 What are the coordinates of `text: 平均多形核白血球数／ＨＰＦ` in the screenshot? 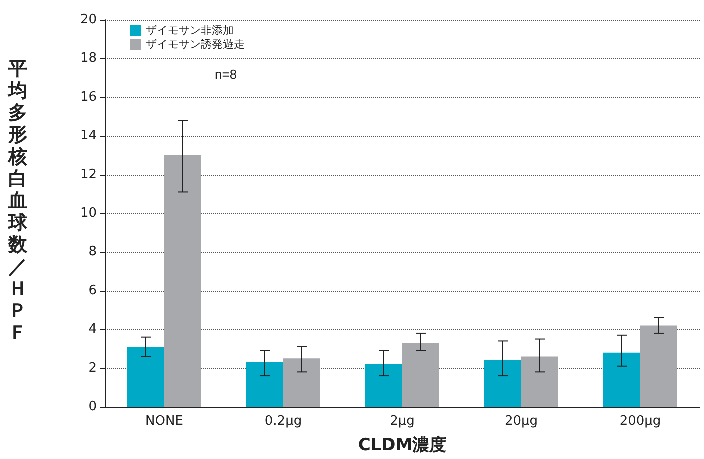 It's located at (18, 201).